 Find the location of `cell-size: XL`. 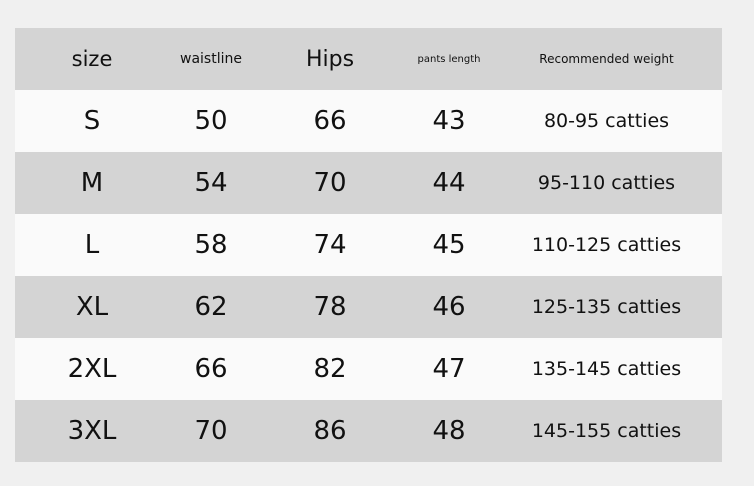

cell-size: XL is located at coordinates (92, 307).